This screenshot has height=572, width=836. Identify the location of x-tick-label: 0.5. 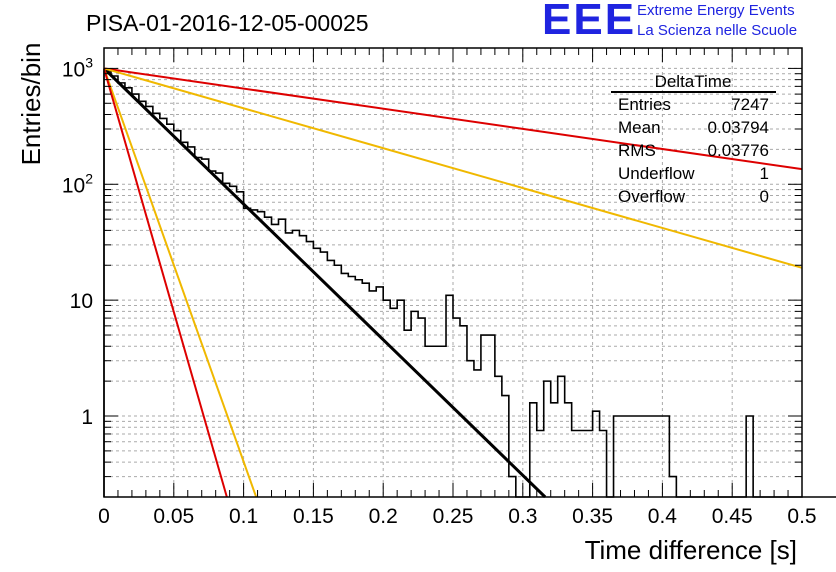
(801, 516).